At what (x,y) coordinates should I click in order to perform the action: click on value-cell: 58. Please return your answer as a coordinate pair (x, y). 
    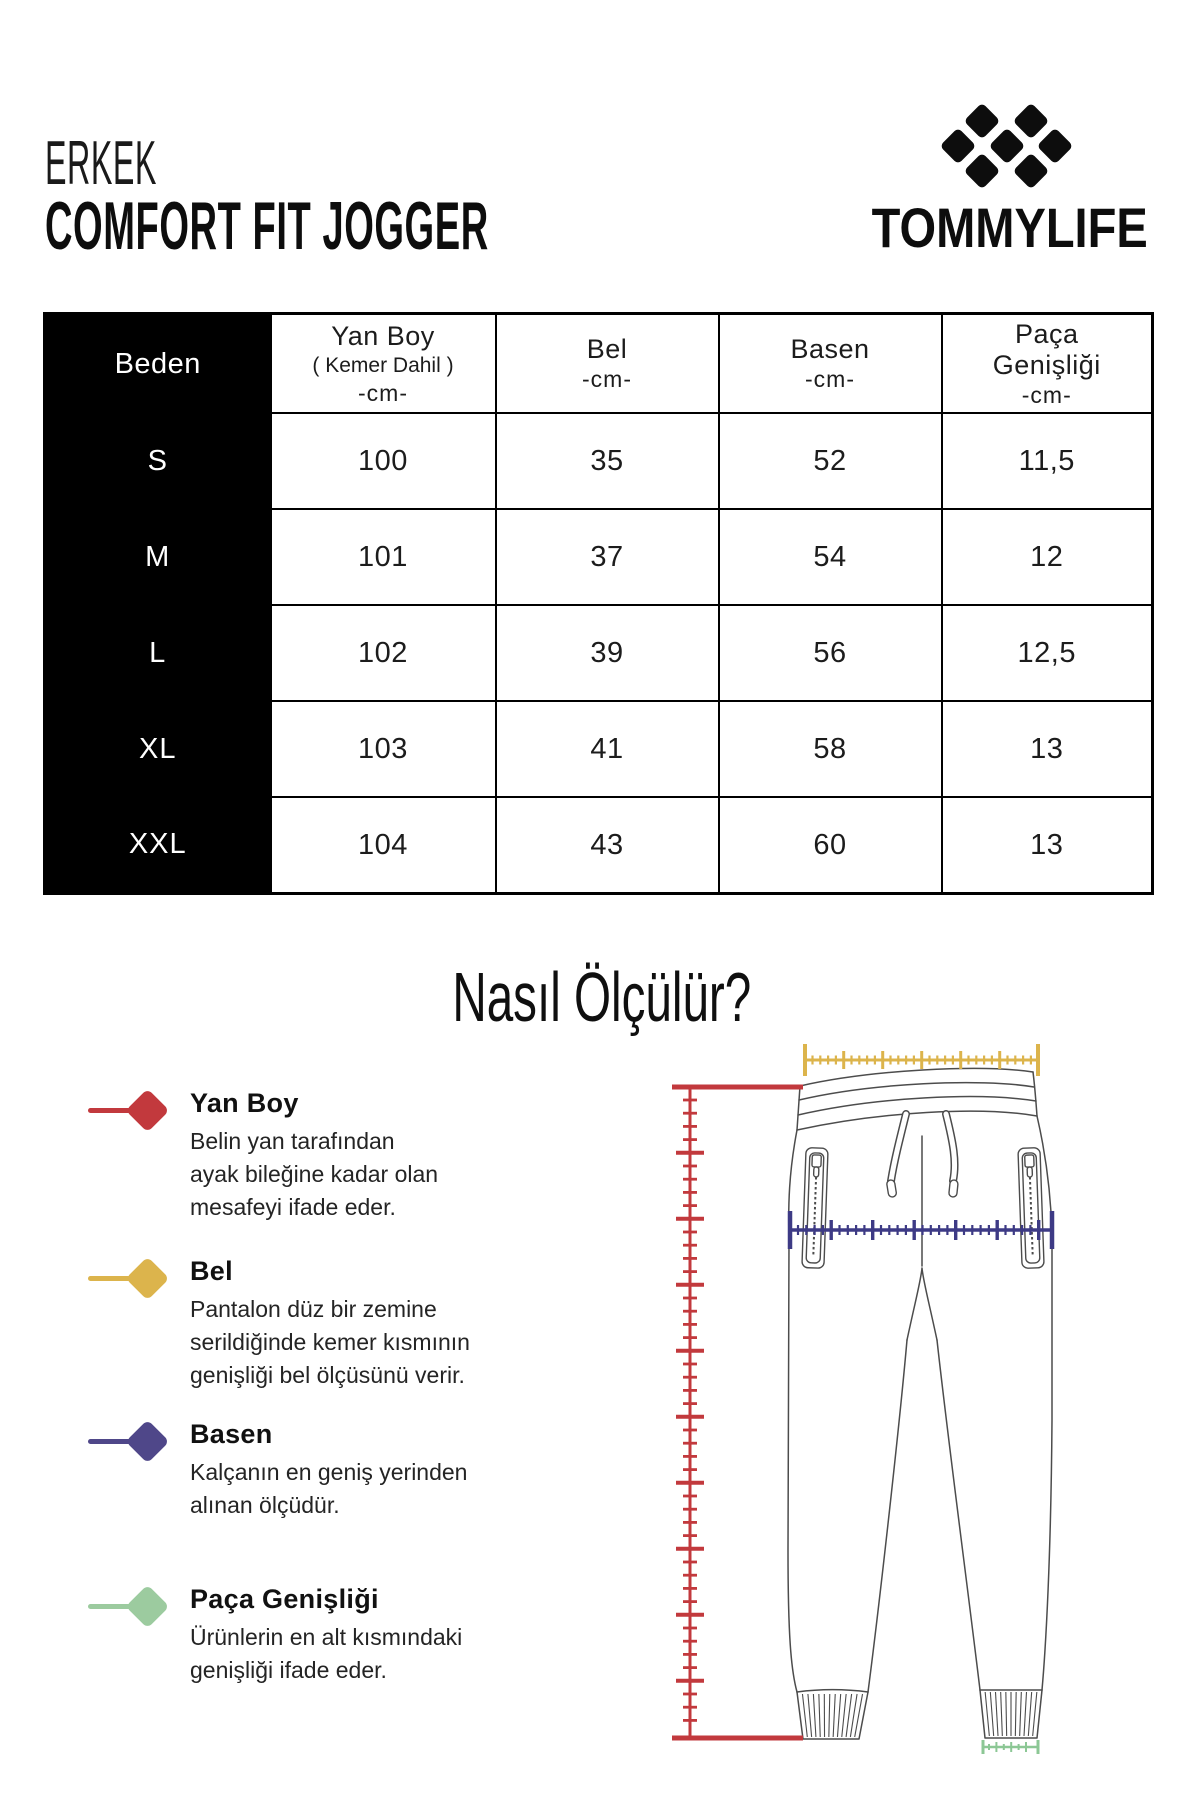
    Looking at the image, I should click on (830, 749).